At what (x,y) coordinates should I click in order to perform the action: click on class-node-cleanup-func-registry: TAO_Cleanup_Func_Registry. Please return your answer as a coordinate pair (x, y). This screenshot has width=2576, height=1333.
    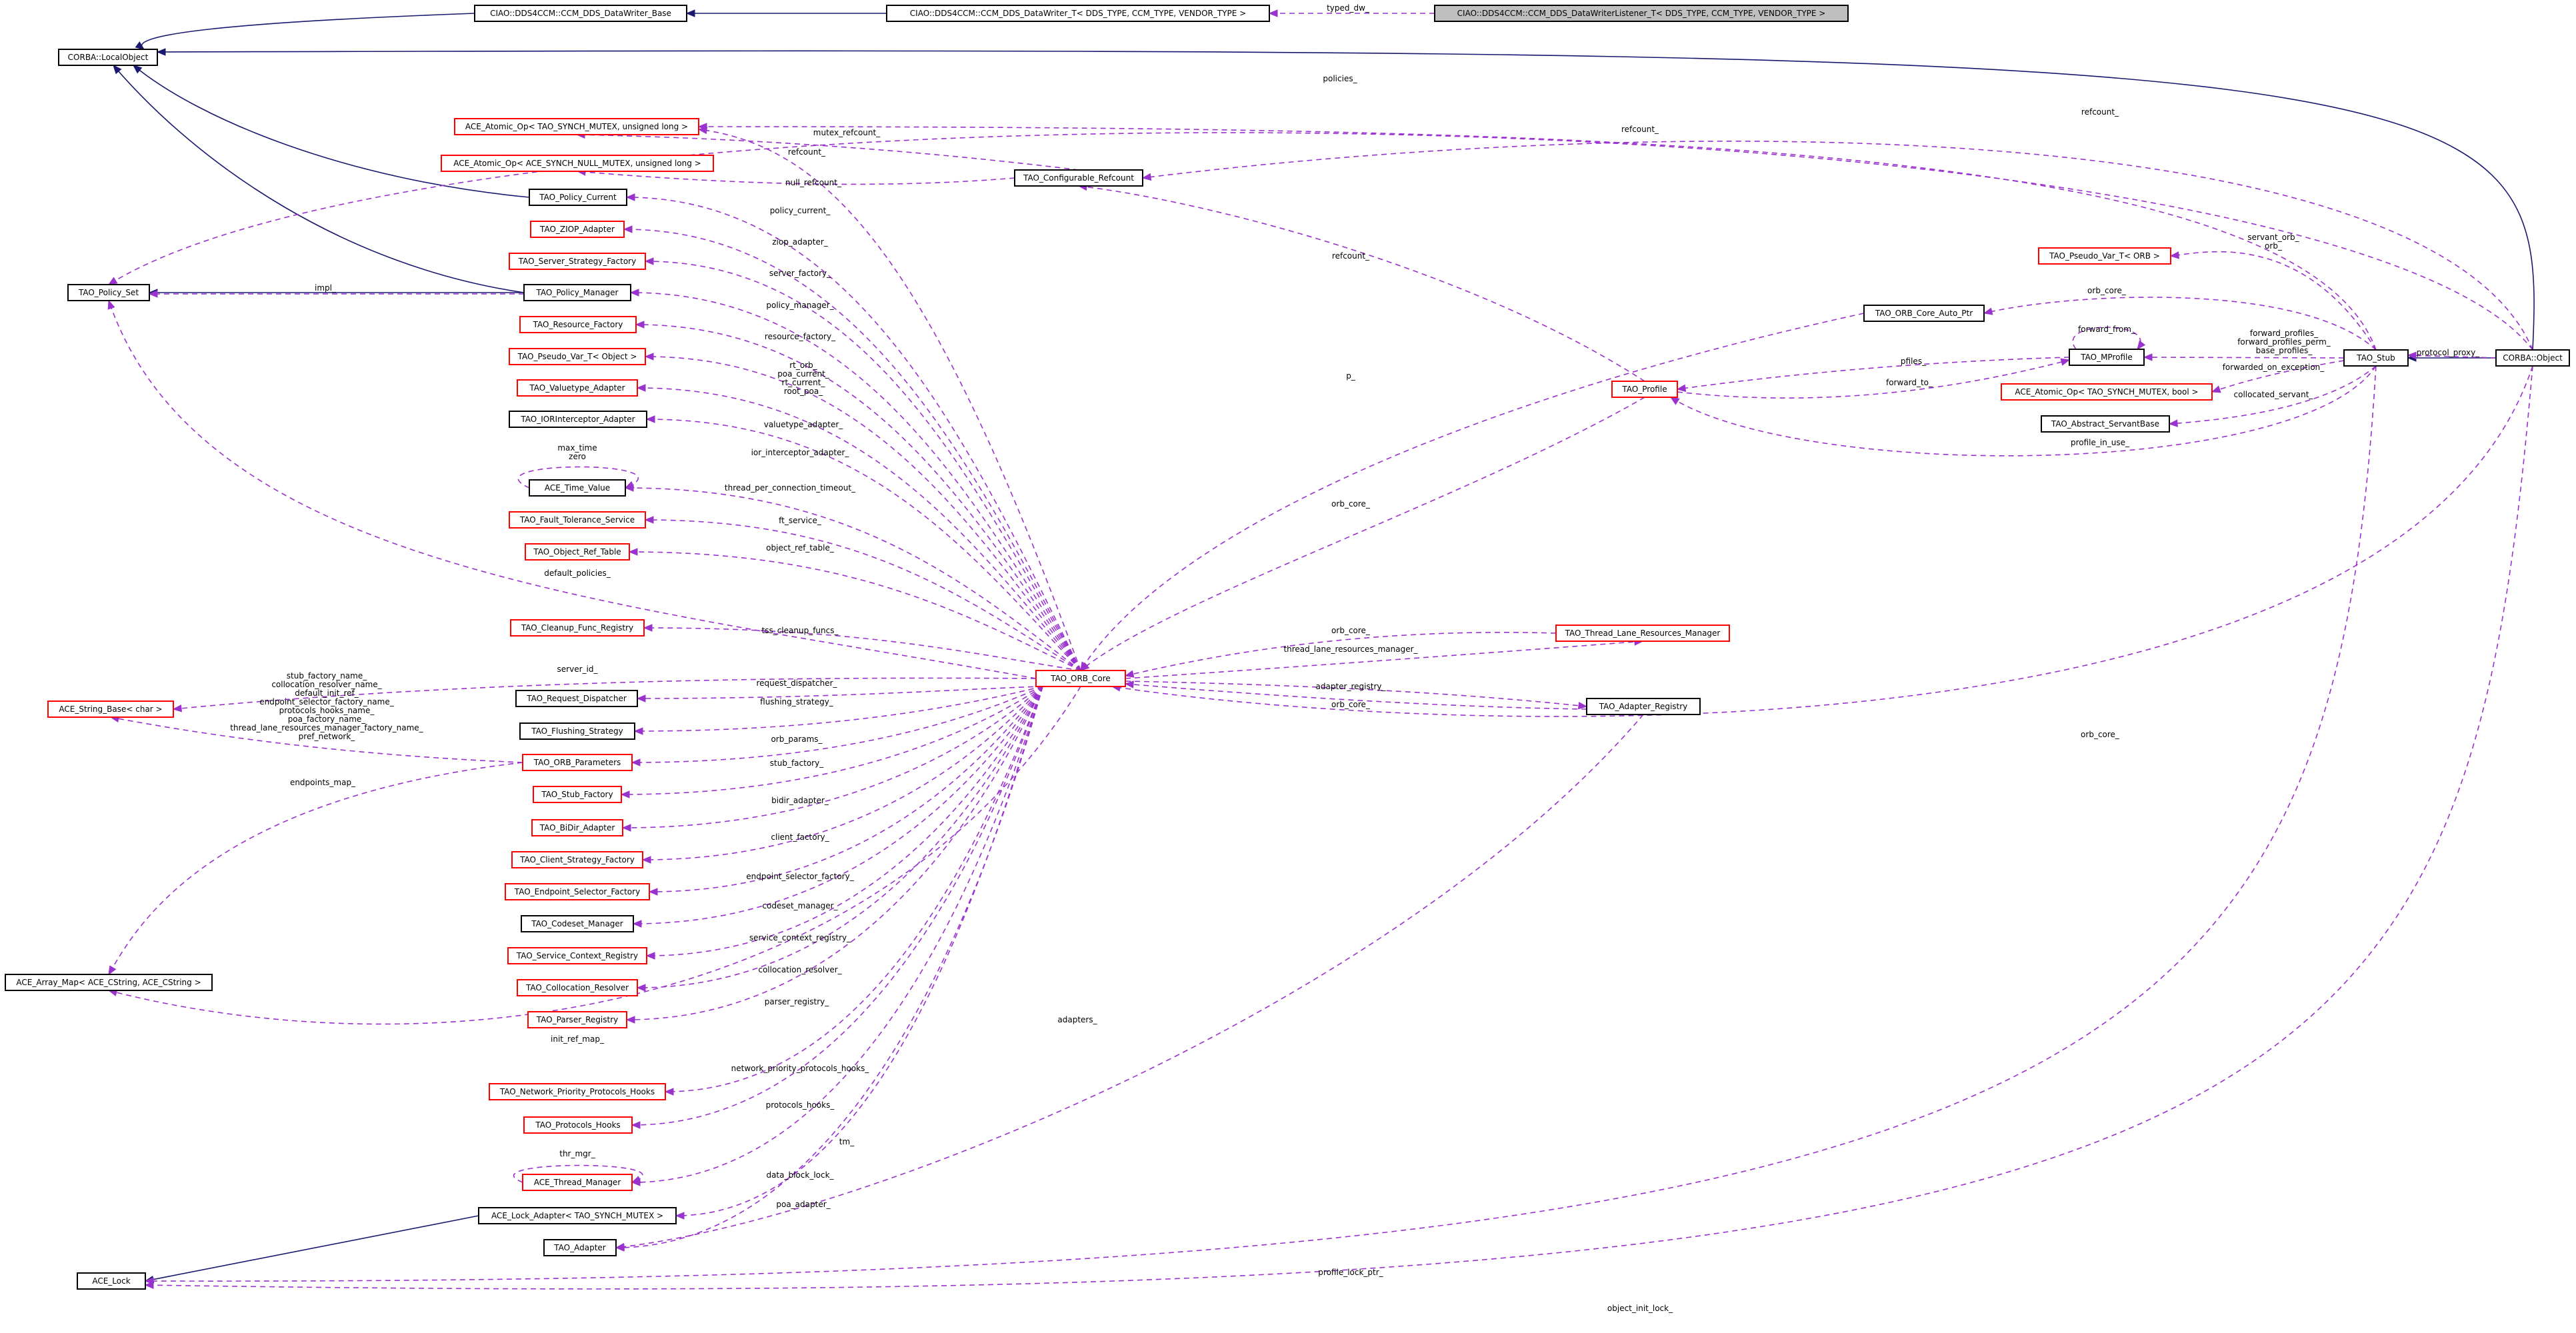
    Looking at the image, I should click on (577, 628).